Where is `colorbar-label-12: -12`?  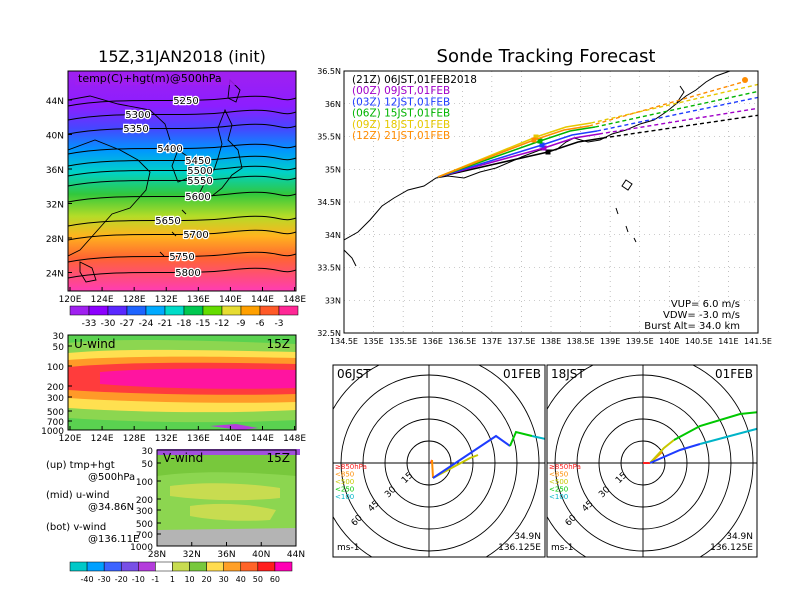
colorbar-label-12: -12 is located at coordinates (222, 324).